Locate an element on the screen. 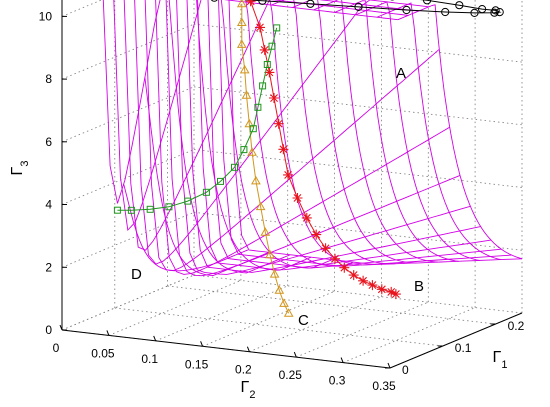 The width and height of the screenshot is (550, 407). curve-label-c: C is located at coordinates (303, 320).